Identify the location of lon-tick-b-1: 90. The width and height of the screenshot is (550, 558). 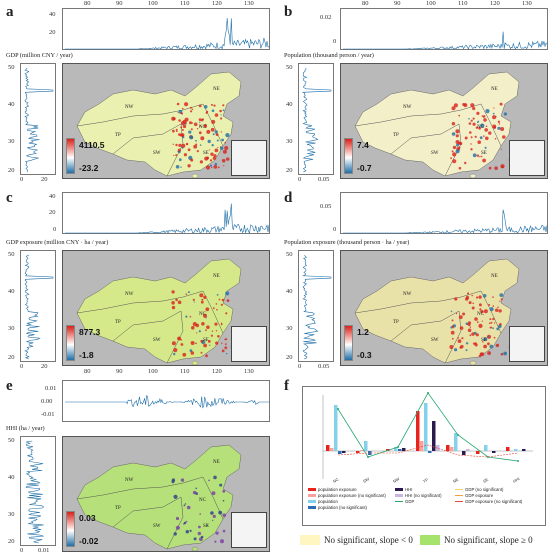
(397, 3).